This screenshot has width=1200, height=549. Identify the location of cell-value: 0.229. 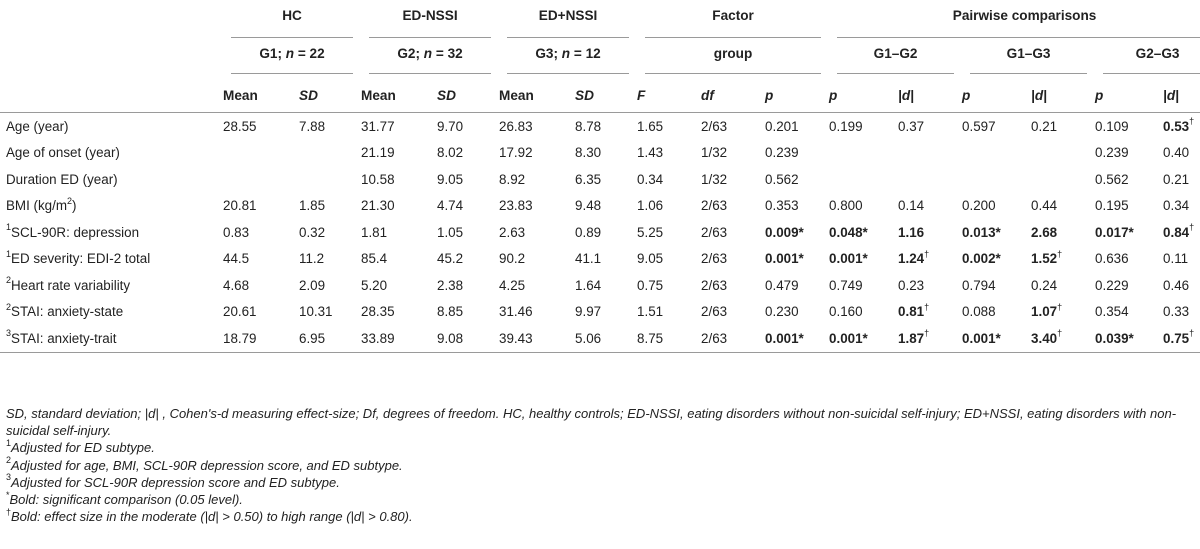
(1112, 285).